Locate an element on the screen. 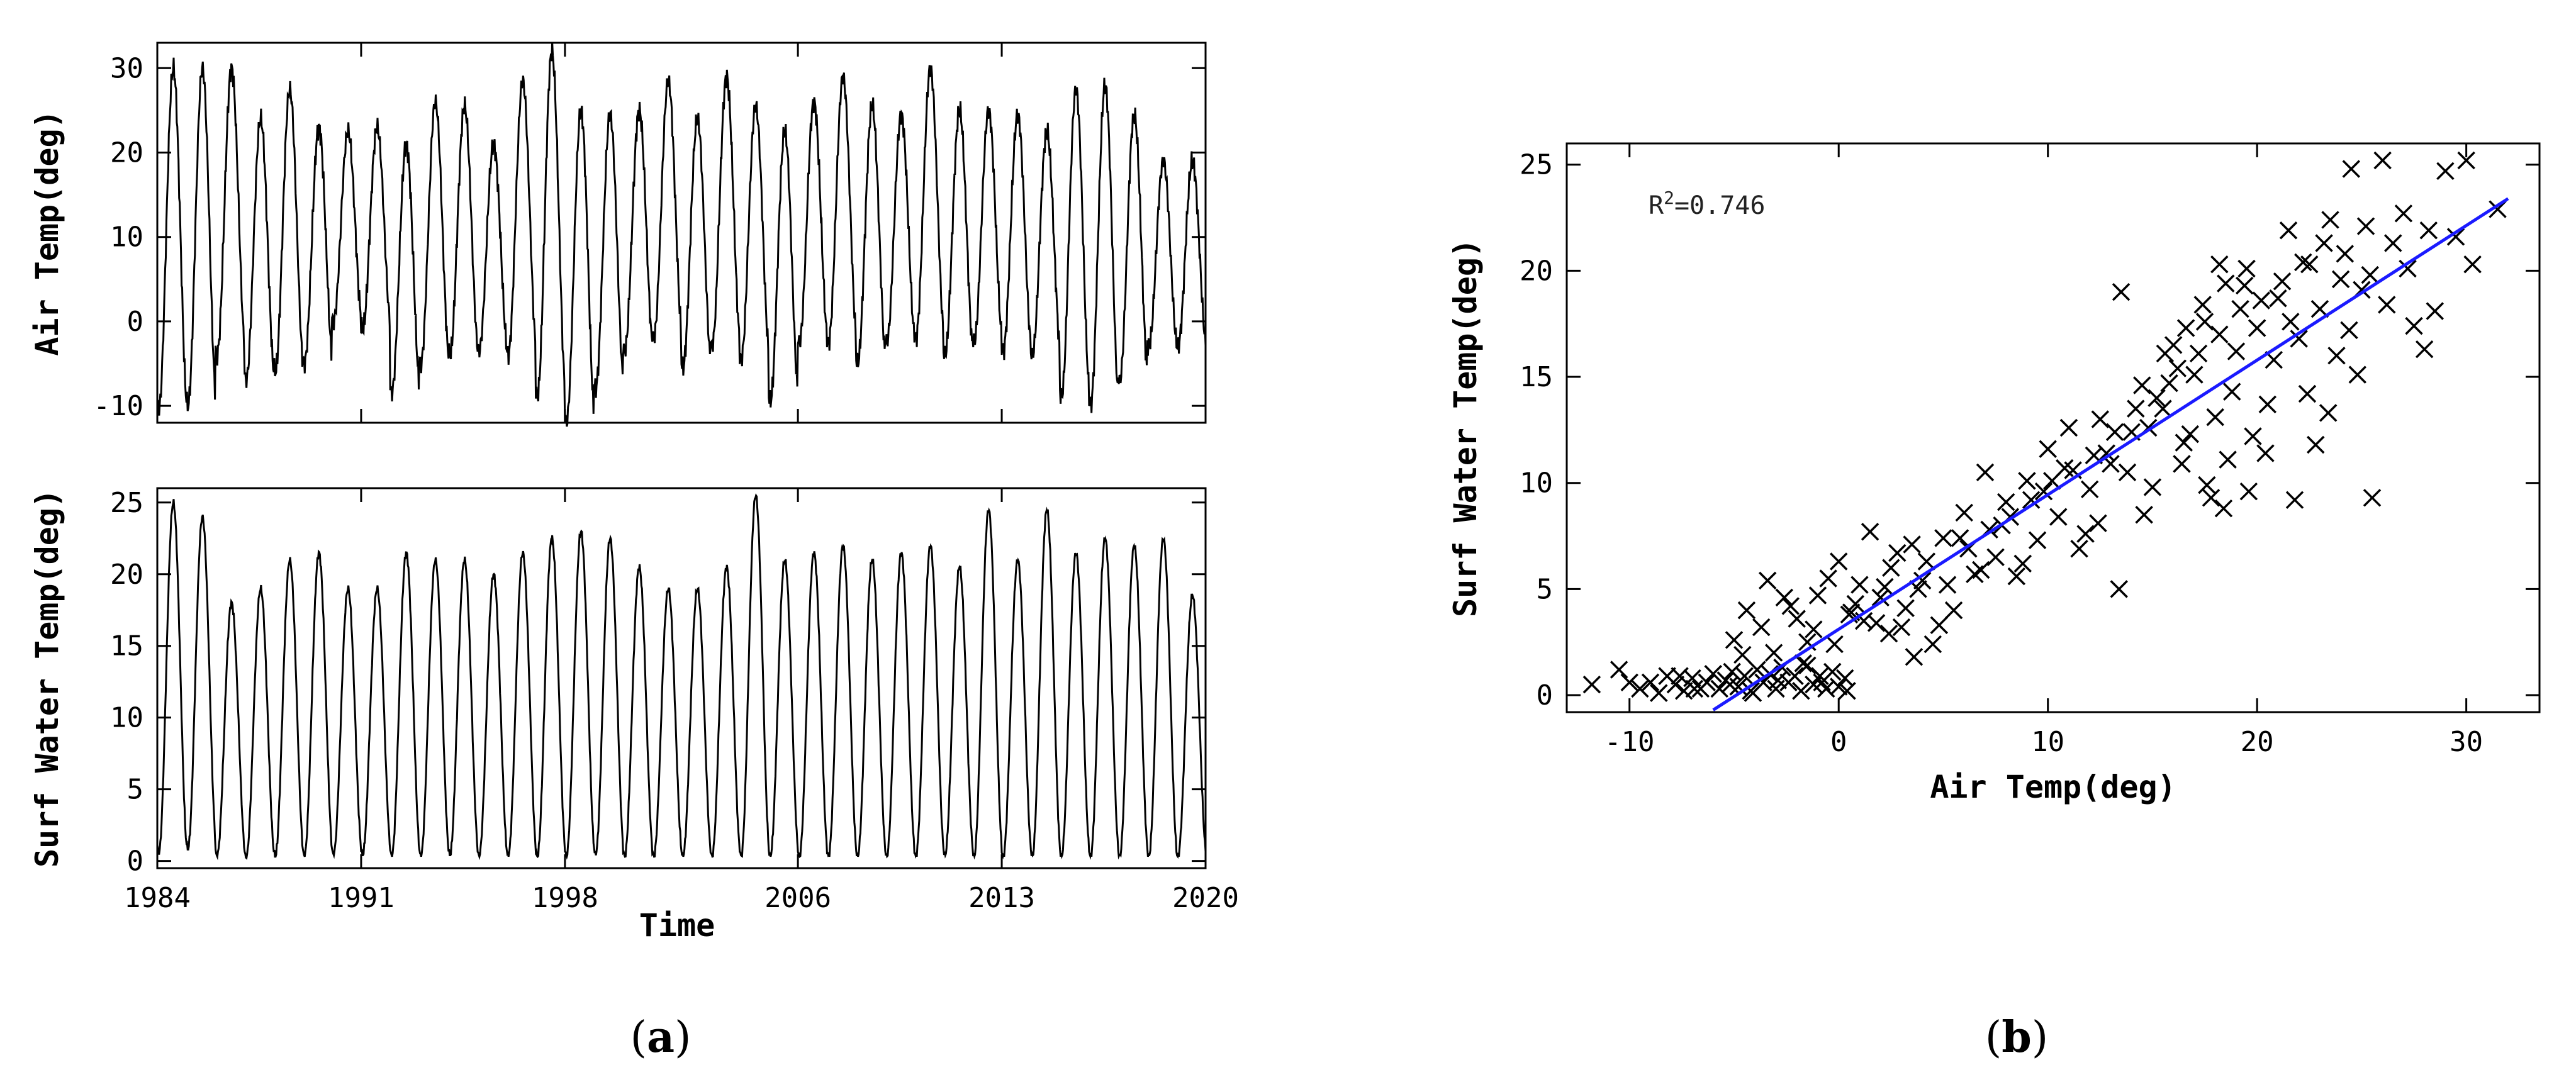  x-tick-label: 2013 is located at coordinates (1001, 898).